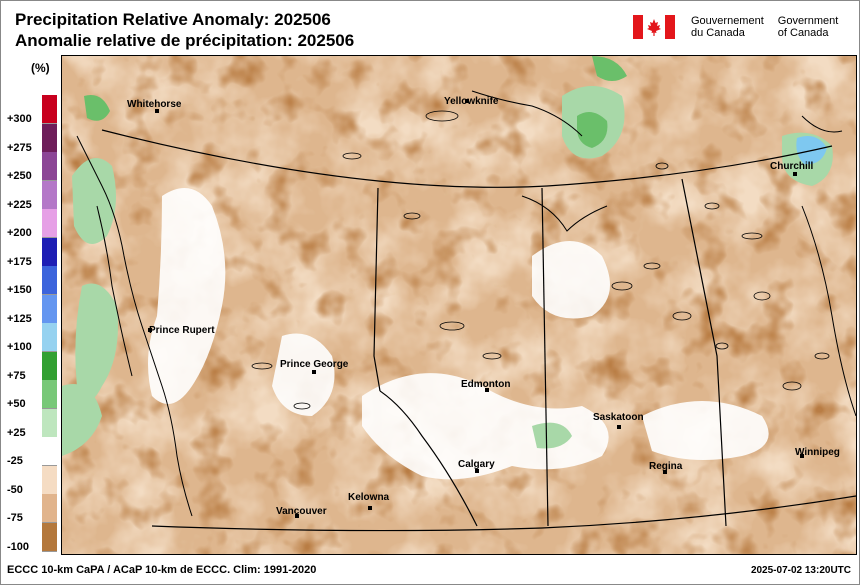 The image size is (860, 585). What do you see at coordinates (154, 104) in the screenshot?
I see `city-label: Whitehorse` at bounding box center [154, 104].